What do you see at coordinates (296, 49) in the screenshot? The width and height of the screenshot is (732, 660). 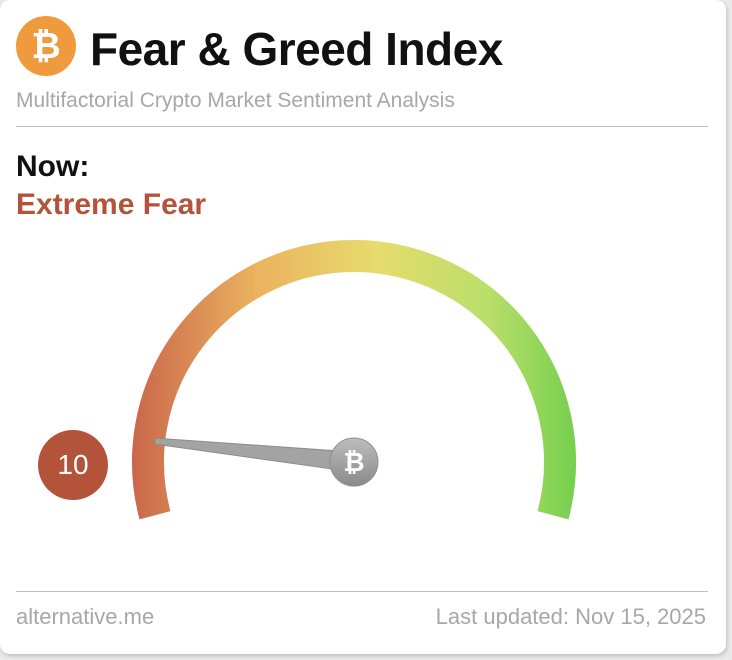 I see `widget-title: Fear & Greed Index` at bounding box center [296, 49].